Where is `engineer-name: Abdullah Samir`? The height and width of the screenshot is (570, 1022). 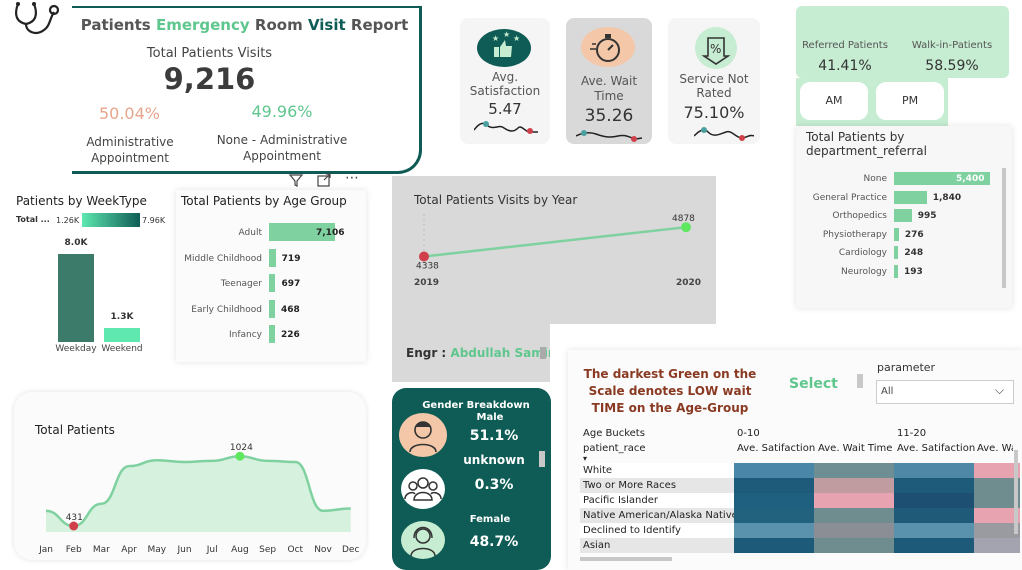 engineer-name: Abdullah Samir is located at coordinates (502, 353).